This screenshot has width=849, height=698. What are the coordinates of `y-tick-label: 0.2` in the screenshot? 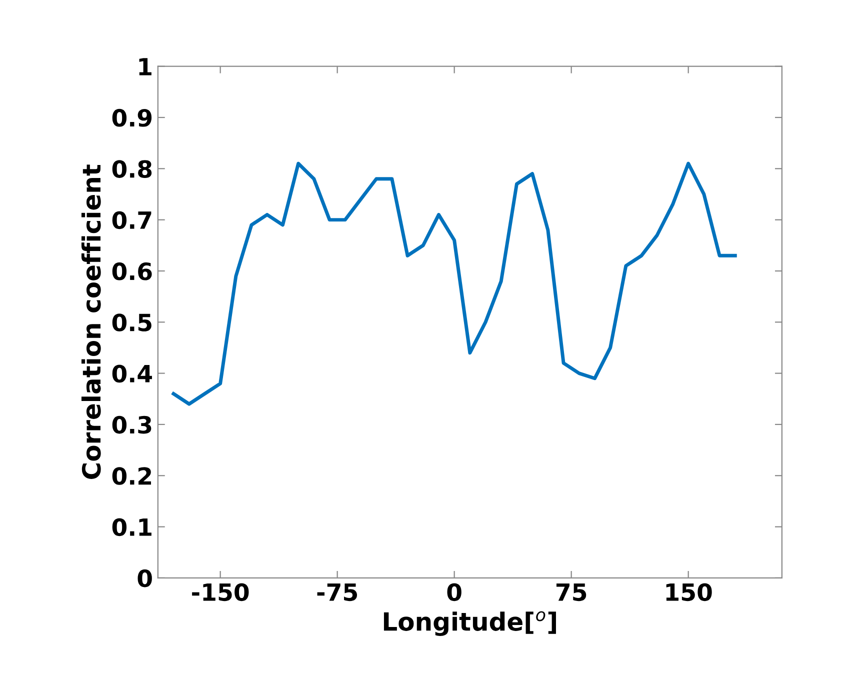 It's located at (132, 476).